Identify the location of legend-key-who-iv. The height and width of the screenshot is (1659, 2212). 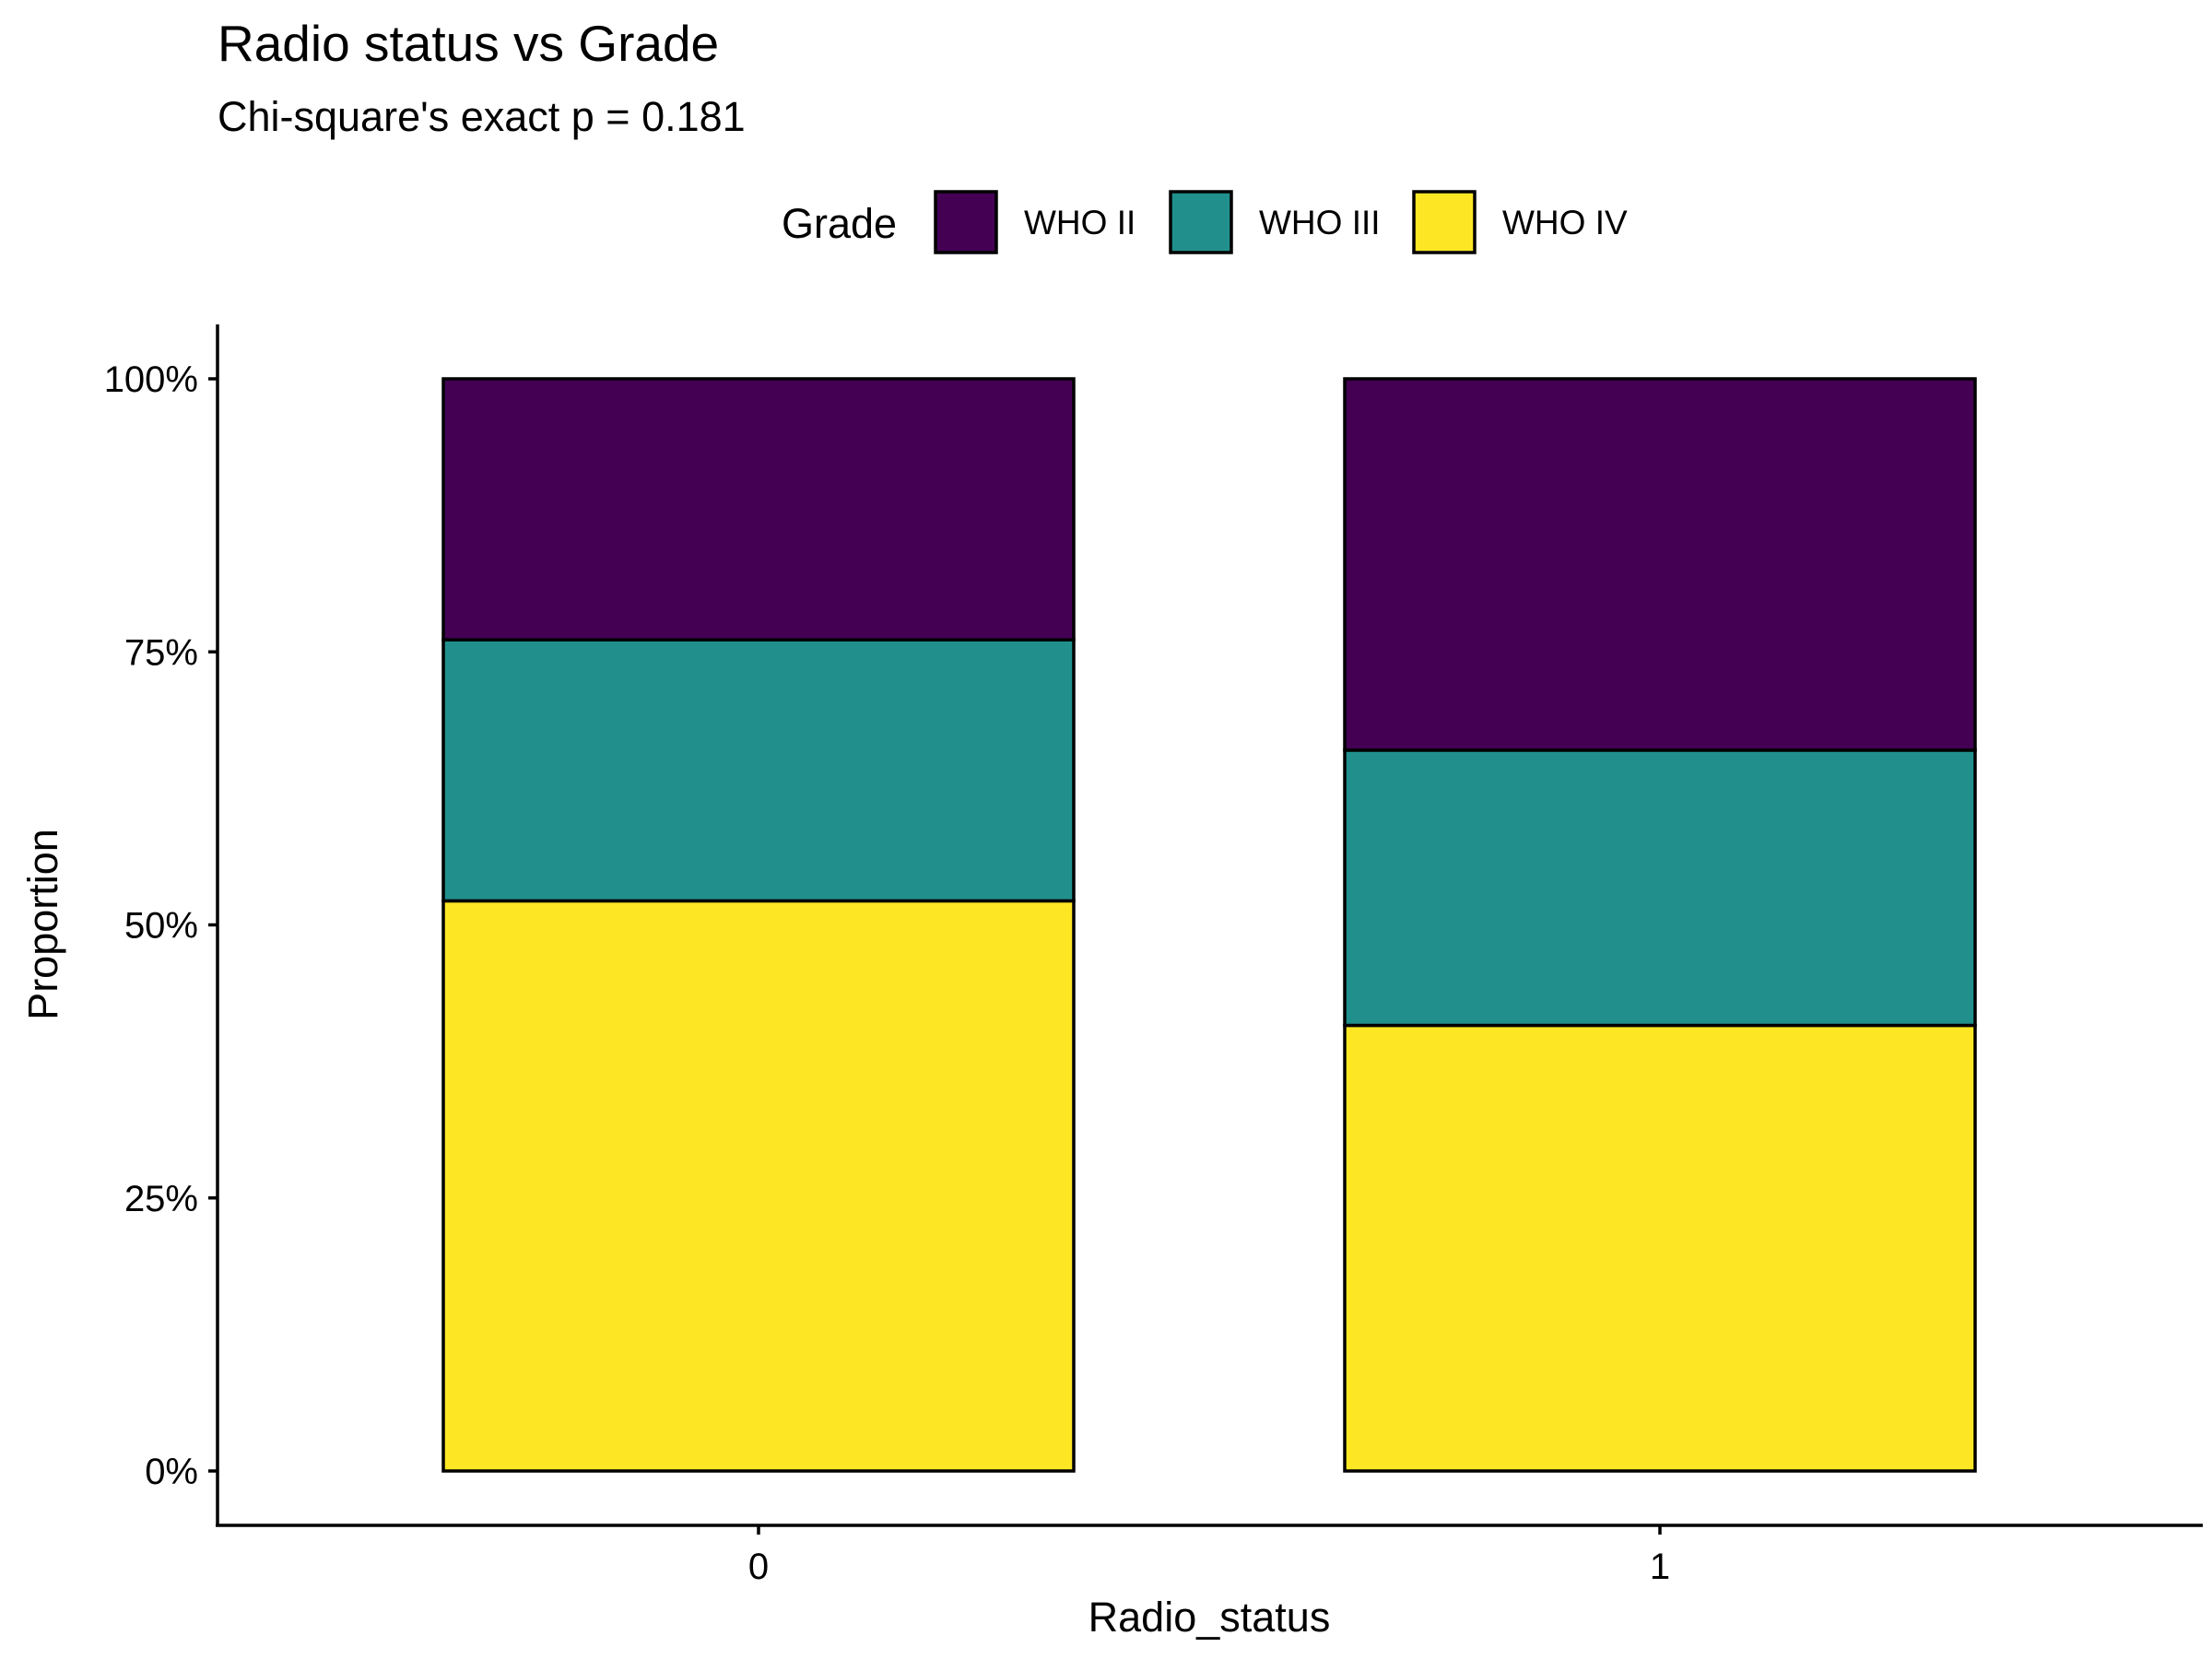
(1444, 222).